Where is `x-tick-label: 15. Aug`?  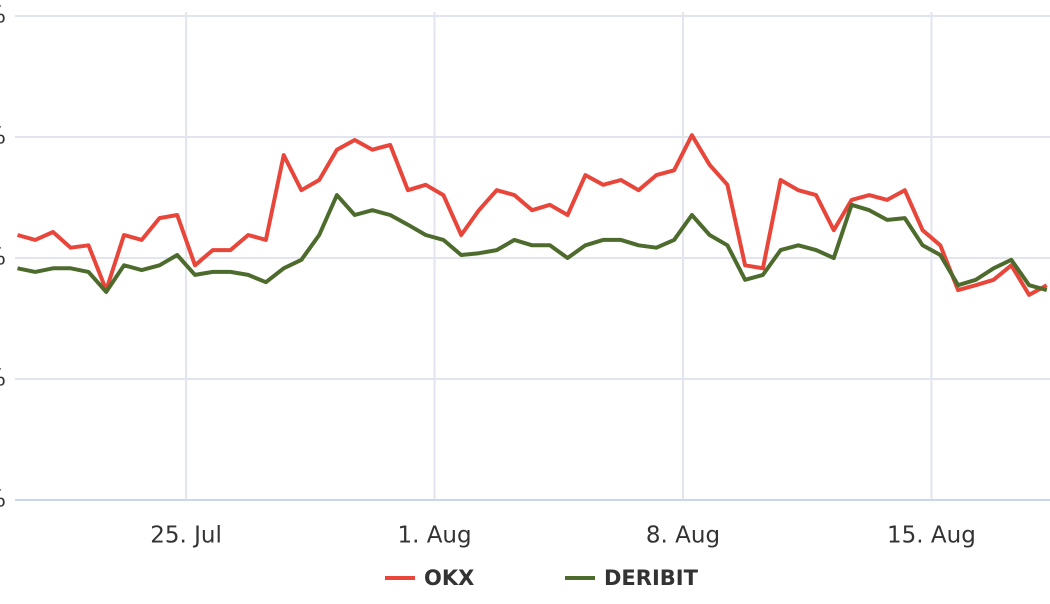 x-tick-label: 15. Aug is located at coordinates (931, 536).